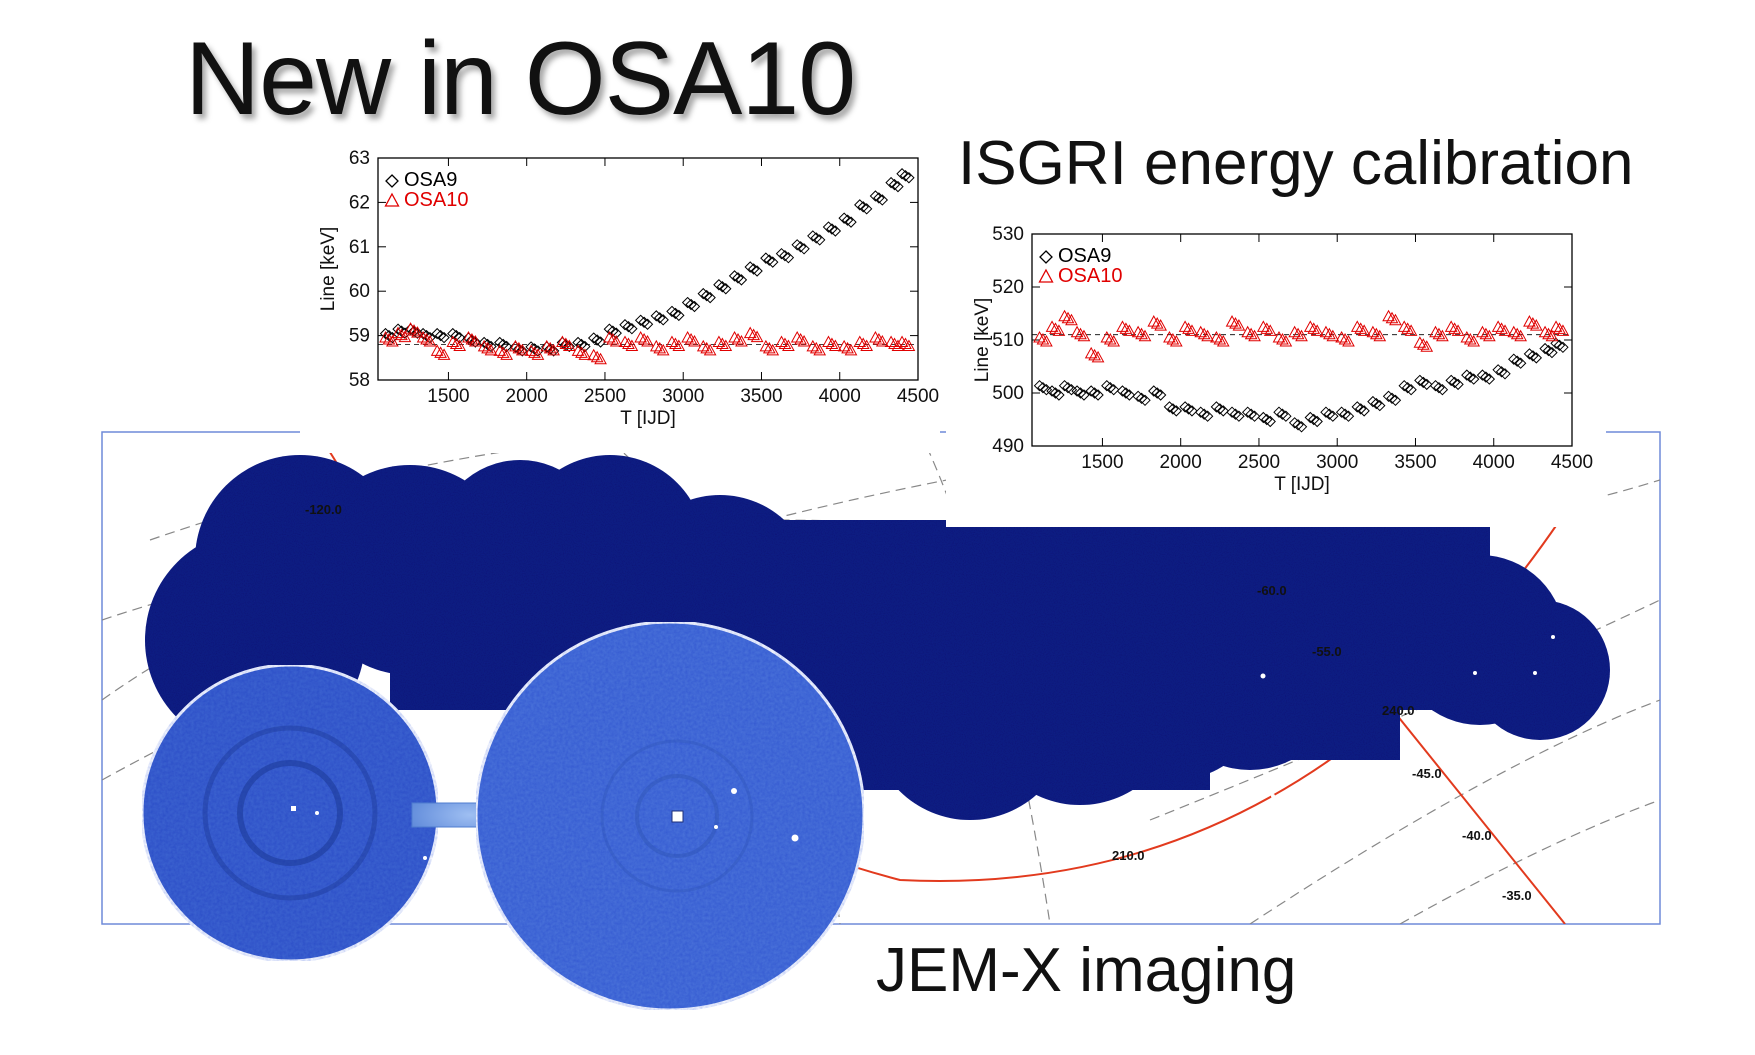  What do you see at coordinates (359, 202) in the screenshot?
I see `y-tick-label: 62` at bounding box center [359, 202].